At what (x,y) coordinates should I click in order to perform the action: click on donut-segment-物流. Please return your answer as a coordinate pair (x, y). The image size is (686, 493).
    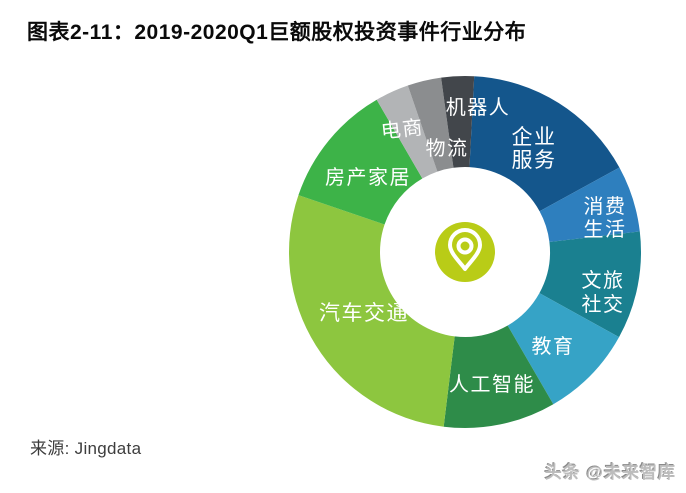
    Looking at the image, I should click on (430, 124).